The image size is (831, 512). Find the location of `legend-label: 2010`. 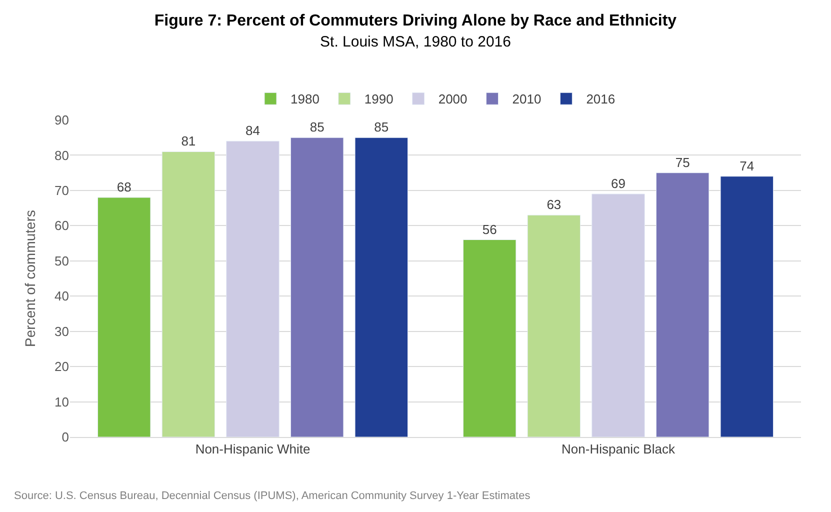

legend-label: 2010 is located at coordinates (527, 99).